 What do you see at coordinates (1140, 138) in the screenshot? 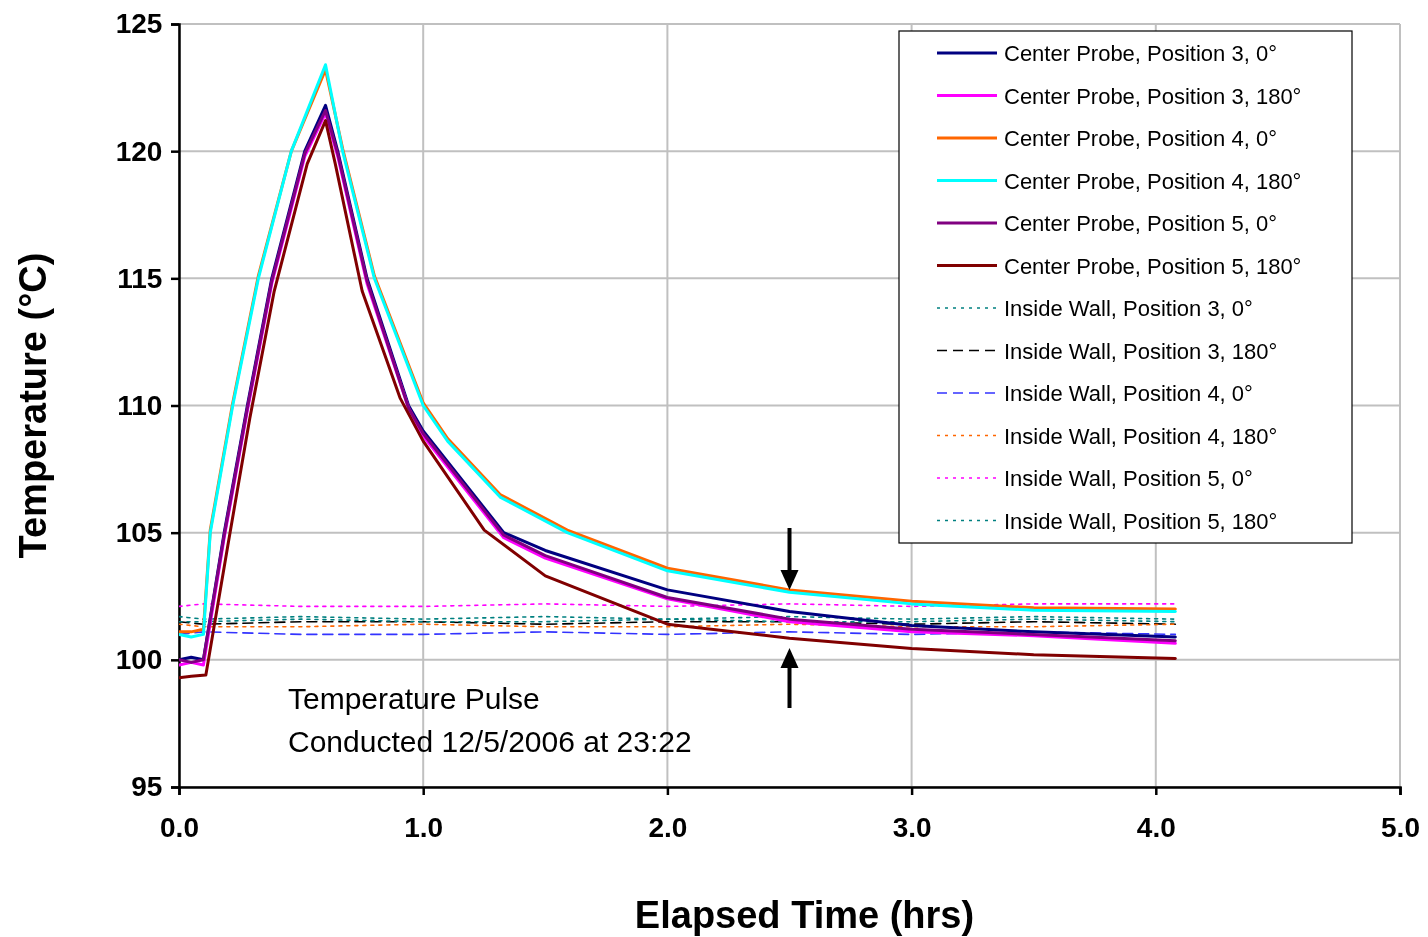
I see `legend-label: Center Probe, Position 4, 0°` at bounding box center [1140, 138].